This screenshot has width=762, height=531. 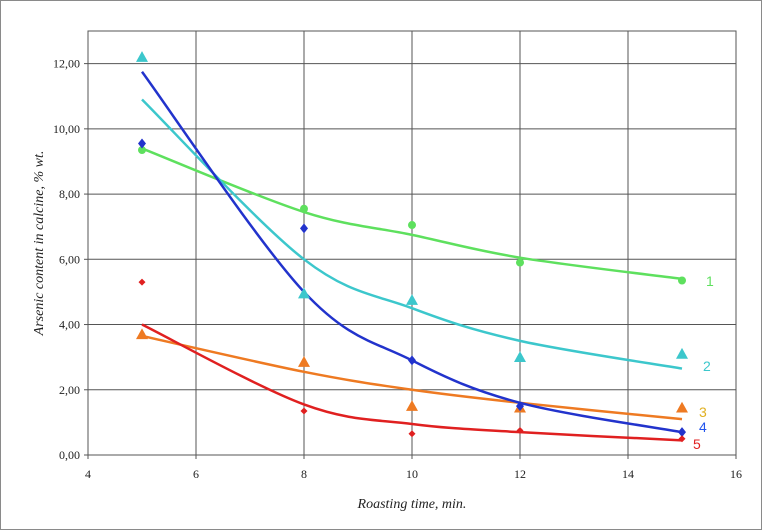 I want to click on x-tick-label: 8, so click(x=304, y=474).